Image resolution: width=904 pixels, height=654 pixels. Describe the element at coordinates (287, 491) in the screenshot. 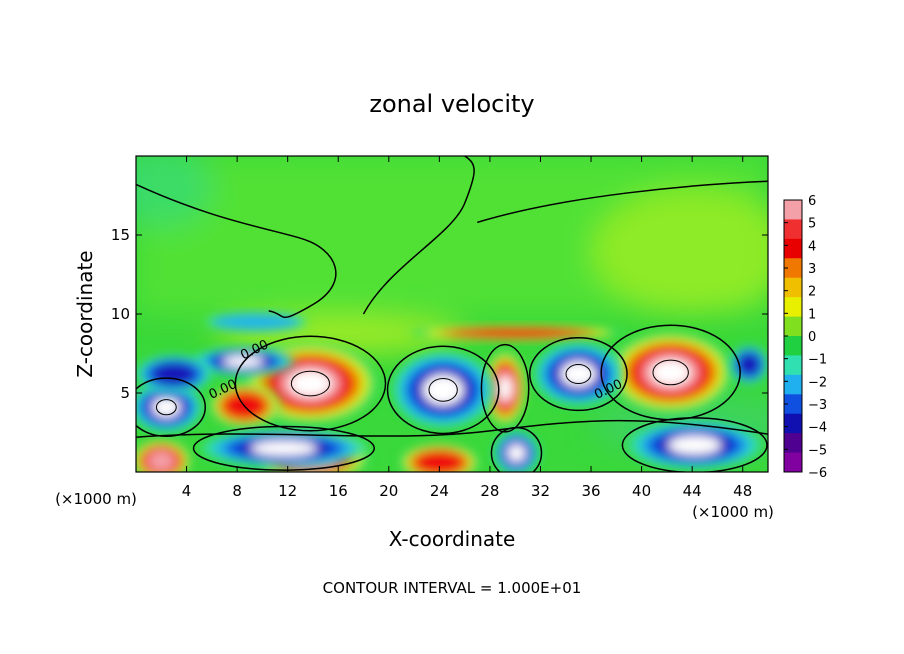

I see `x-tick-label: 12` at that location.